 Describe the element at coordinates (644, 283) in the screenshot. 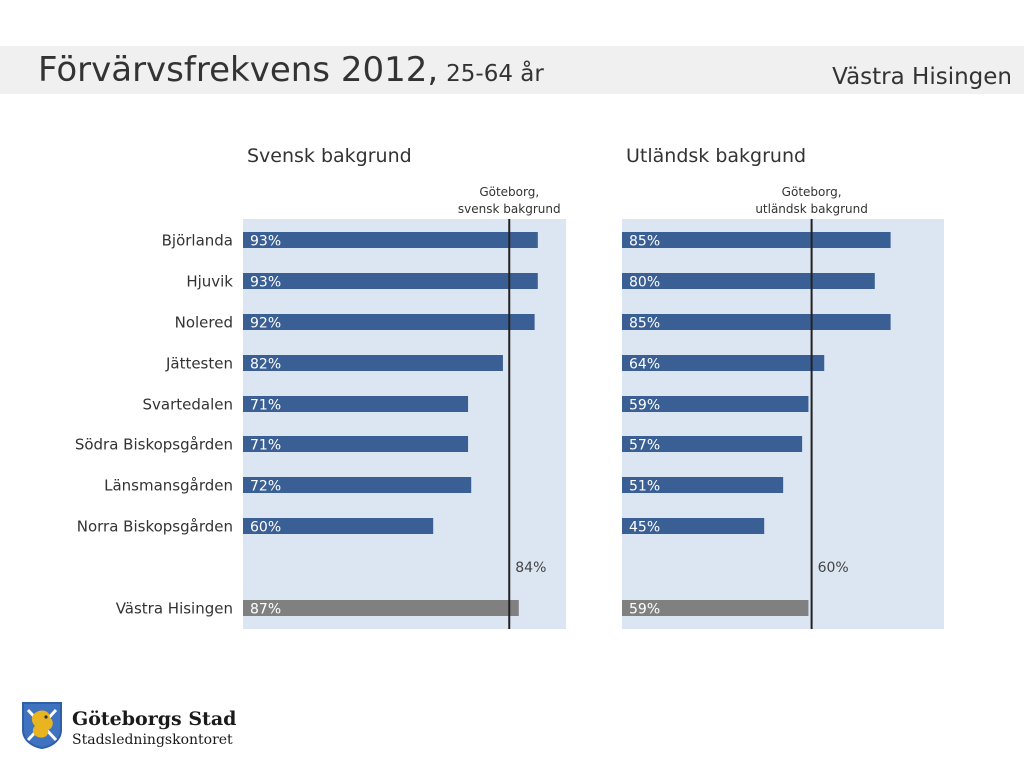

I see `bar-value-label: 80%` at that location.